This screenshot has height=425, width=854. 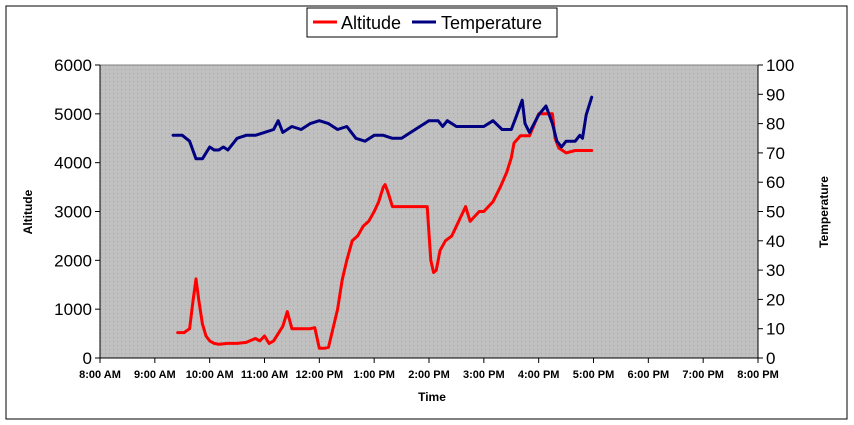 What do you see at coordinates (100, 375) in the screenshot?
I see `x-tick-label: 8:00 AM` at bounding box center [100, 375].